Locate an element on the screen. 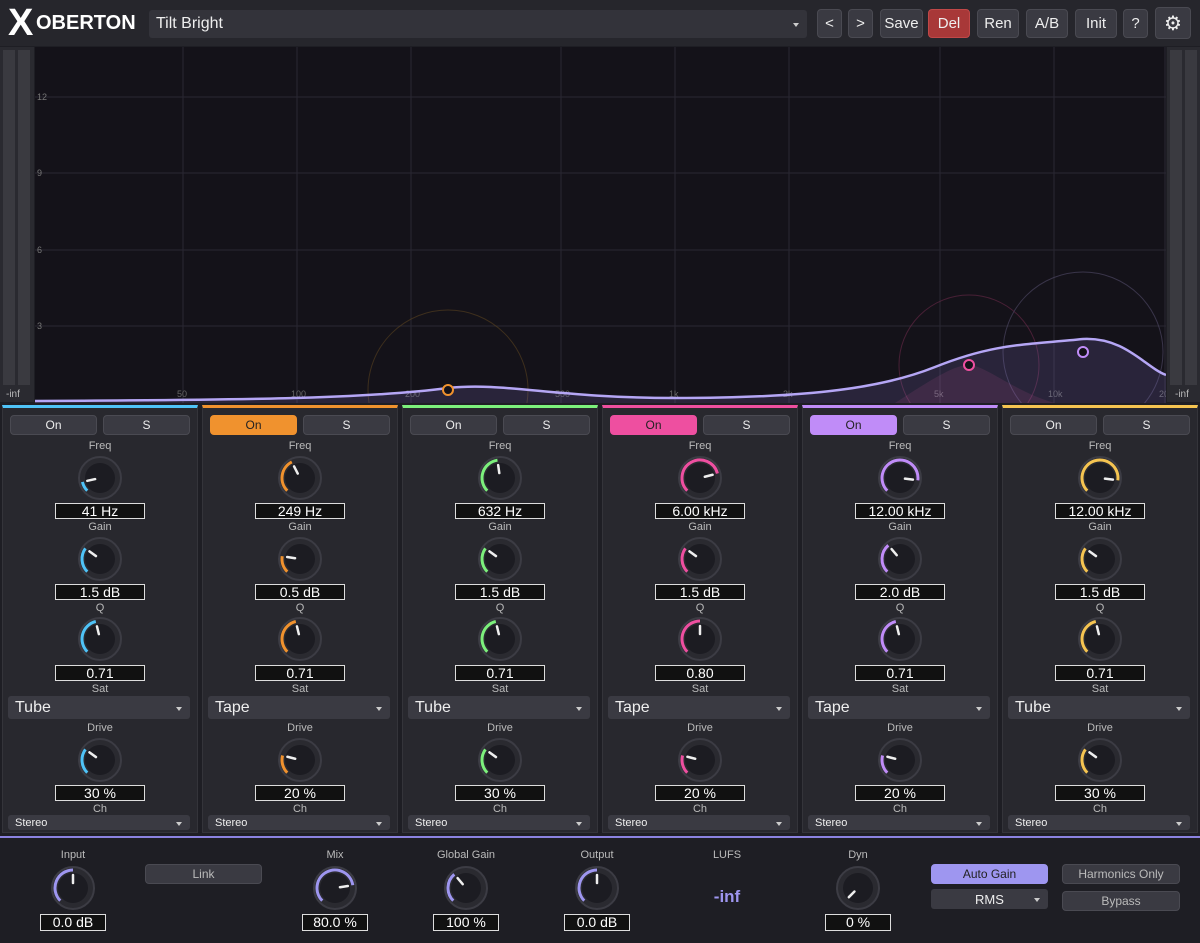 This screenshot has height=943, width=1200. param-label: Ch is located at coordinates (300, 809).